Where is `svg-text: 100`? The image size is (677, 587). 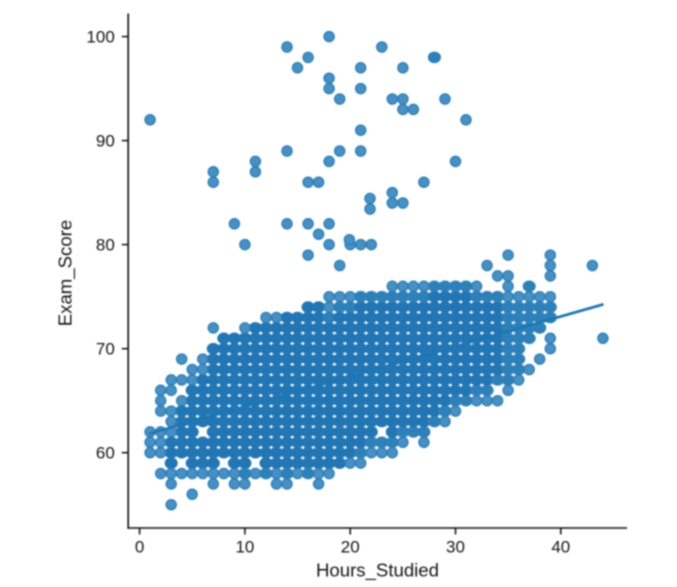 svg-text: 100 is located at coordinates (100, 37).